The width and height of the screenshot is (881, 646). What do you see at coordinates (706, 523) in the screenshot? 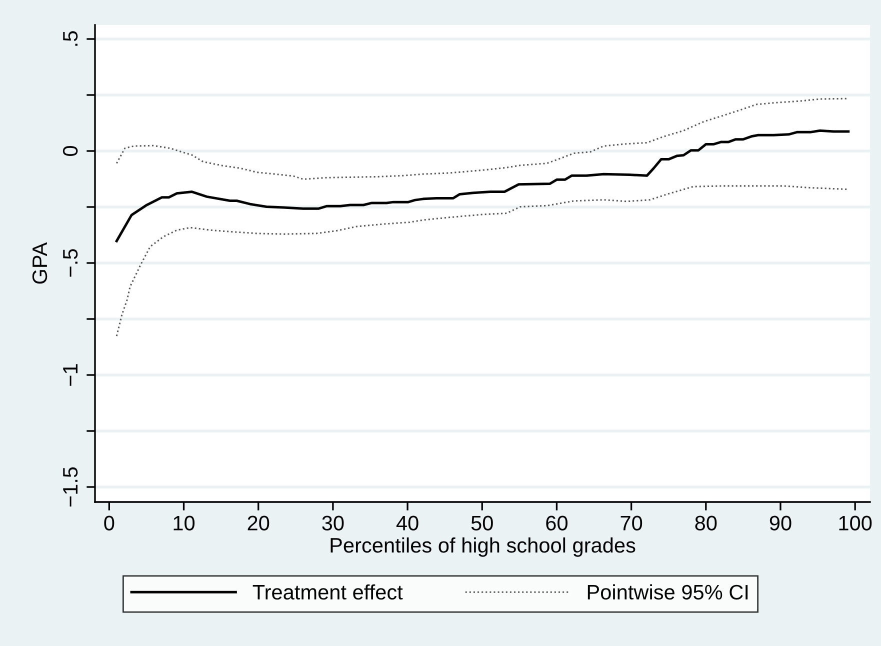
I see `x-tick-label: 80` at bounding box center [706, 523].